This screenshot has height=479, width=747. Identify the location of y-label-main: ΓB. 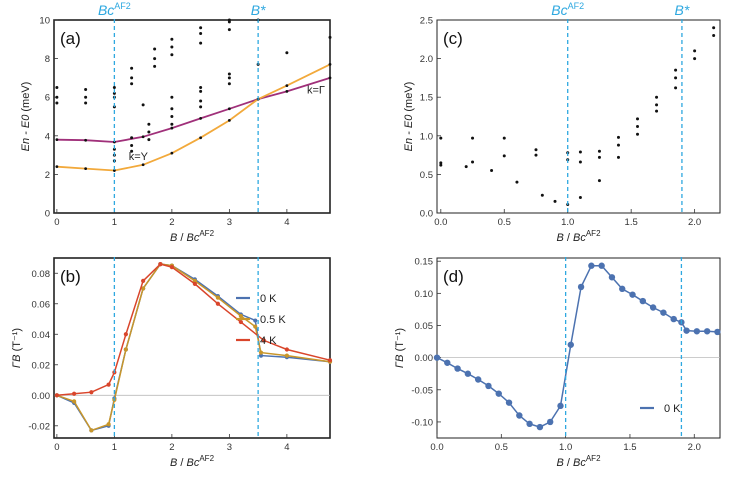
(17, 359).